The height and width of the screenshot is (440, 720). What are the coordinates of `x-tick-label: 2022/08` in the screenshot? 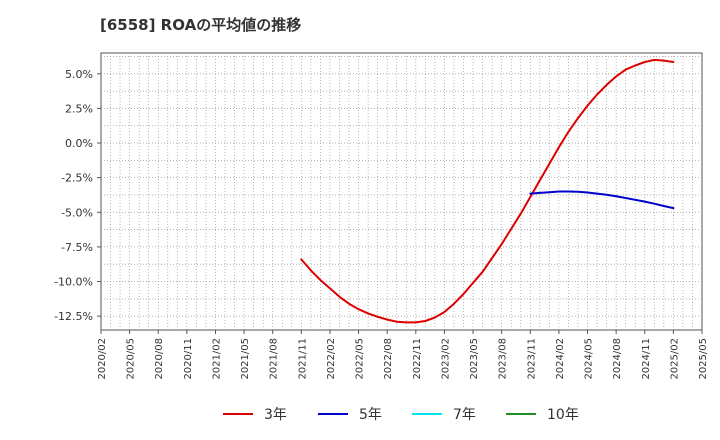 It's located at (388, 359).